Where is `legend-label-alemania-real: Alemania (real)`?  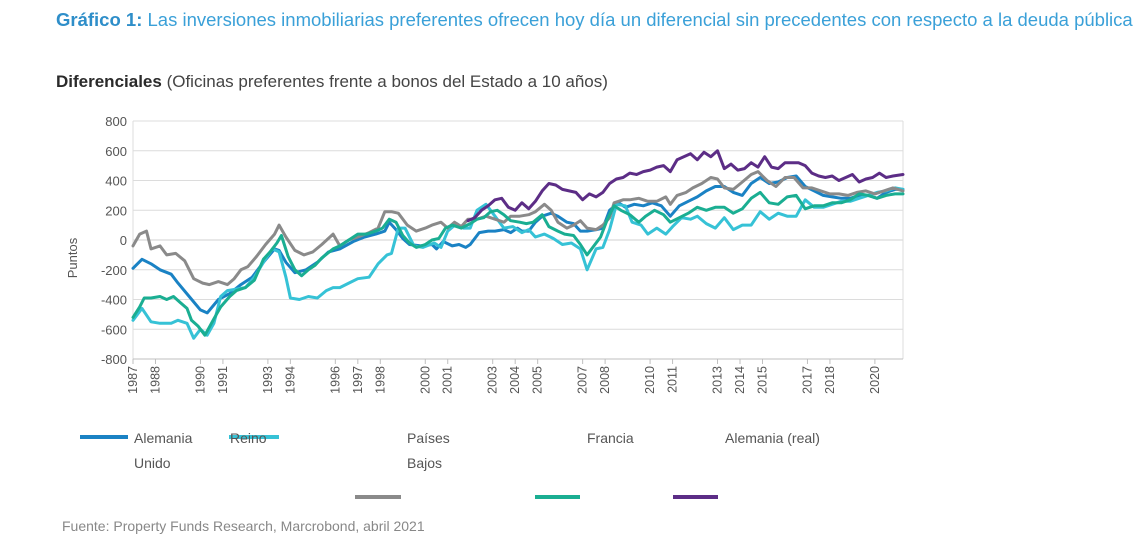 legend-label-alemania-real: Alemania (real) is located at coordinates (772, 438).